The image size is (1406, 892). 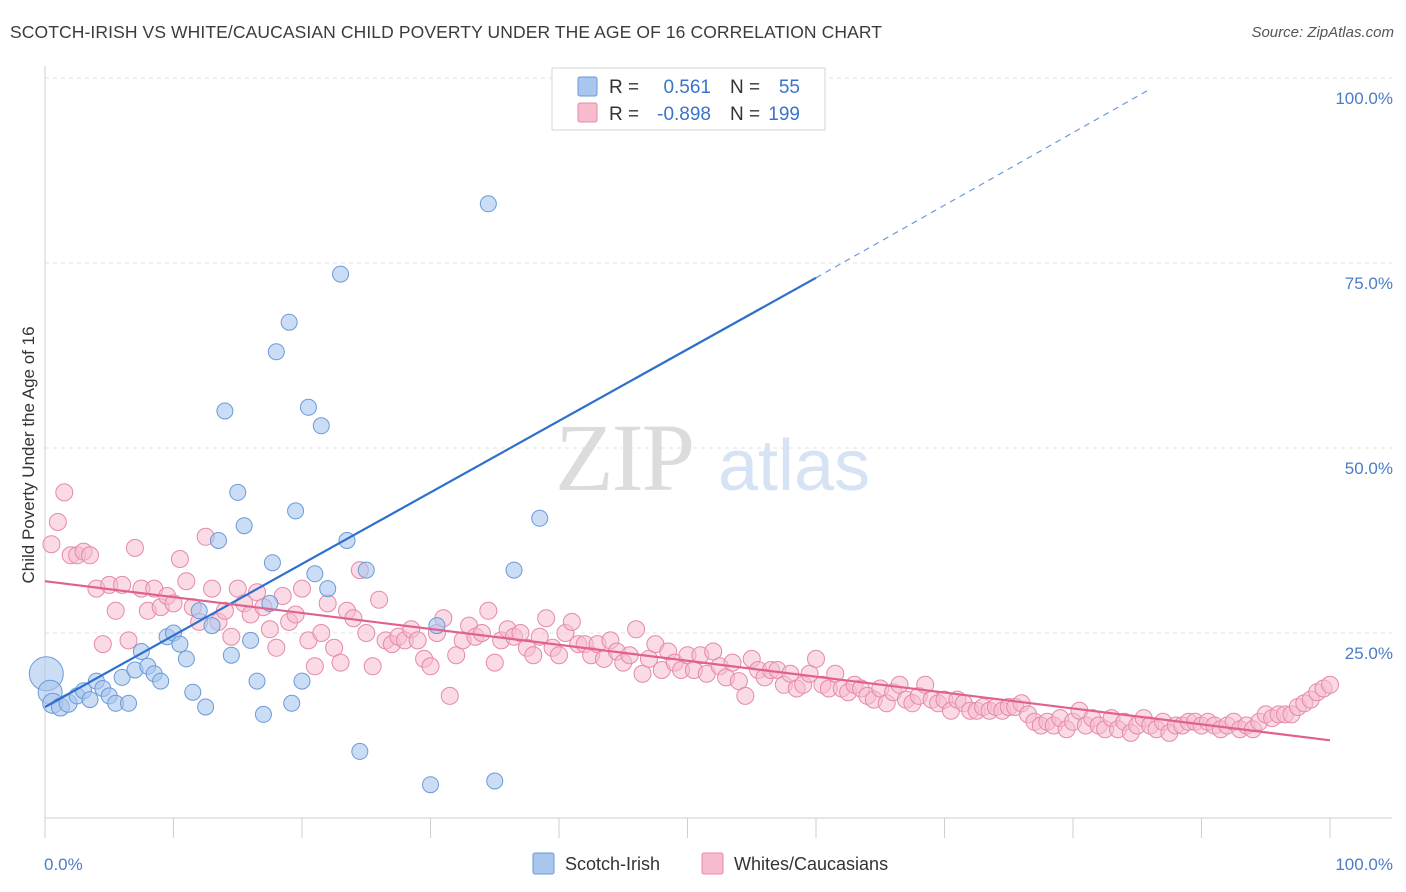 I want to click on source-label: Source: ZipAtlas.com, so click(x=1322, y=32).